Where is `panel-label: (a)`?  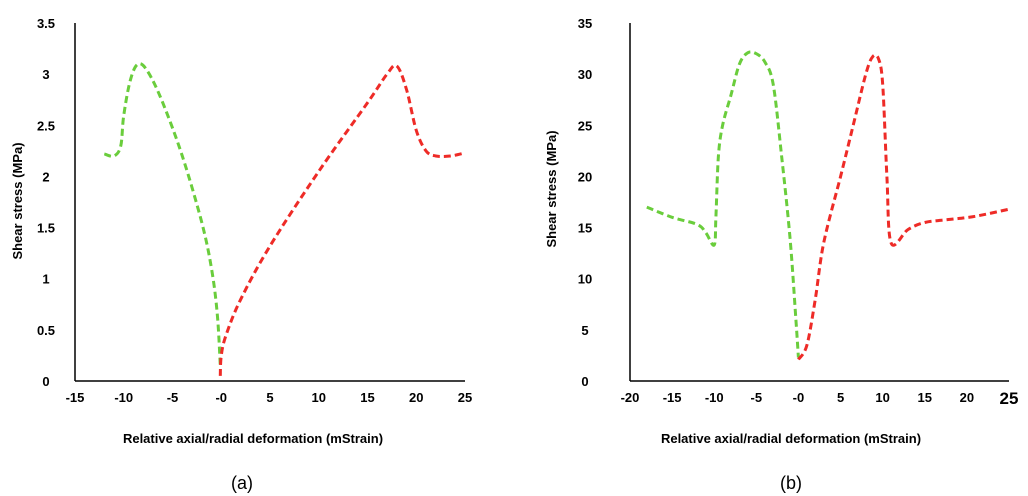 panel-label: (a) is located at coordinates (242, 483).